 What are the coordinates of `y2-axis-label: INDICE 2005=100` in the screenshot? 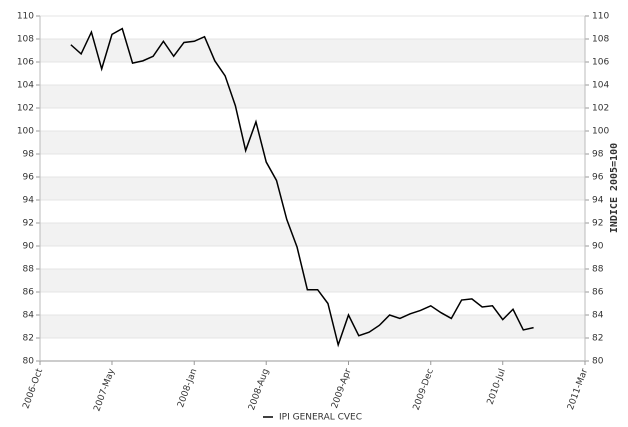 It's located at (614, 188).